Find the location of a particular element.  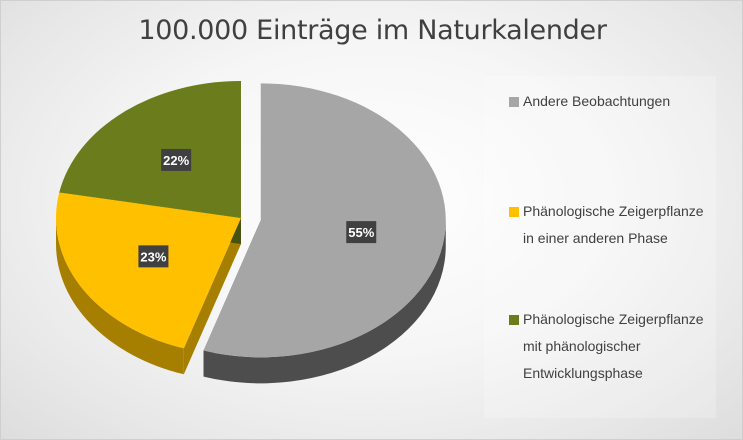

legend-label-0: Andere Beobachtungen is located at coordinates (597, 101).